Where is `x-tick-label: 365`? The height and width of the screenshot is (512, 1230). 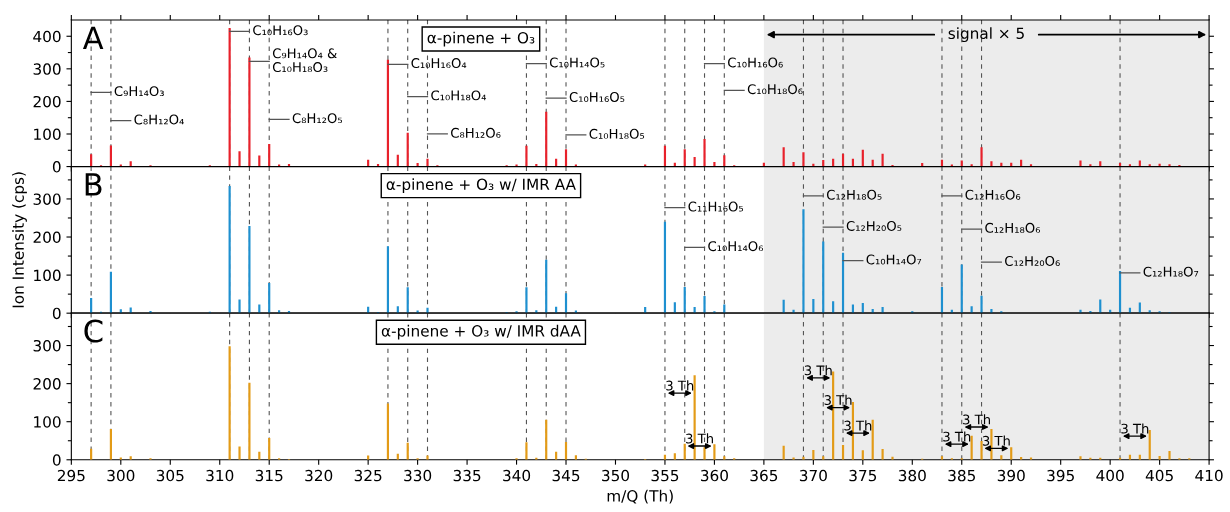
x-tick-label: 365 is located at coordinates (764, 475).